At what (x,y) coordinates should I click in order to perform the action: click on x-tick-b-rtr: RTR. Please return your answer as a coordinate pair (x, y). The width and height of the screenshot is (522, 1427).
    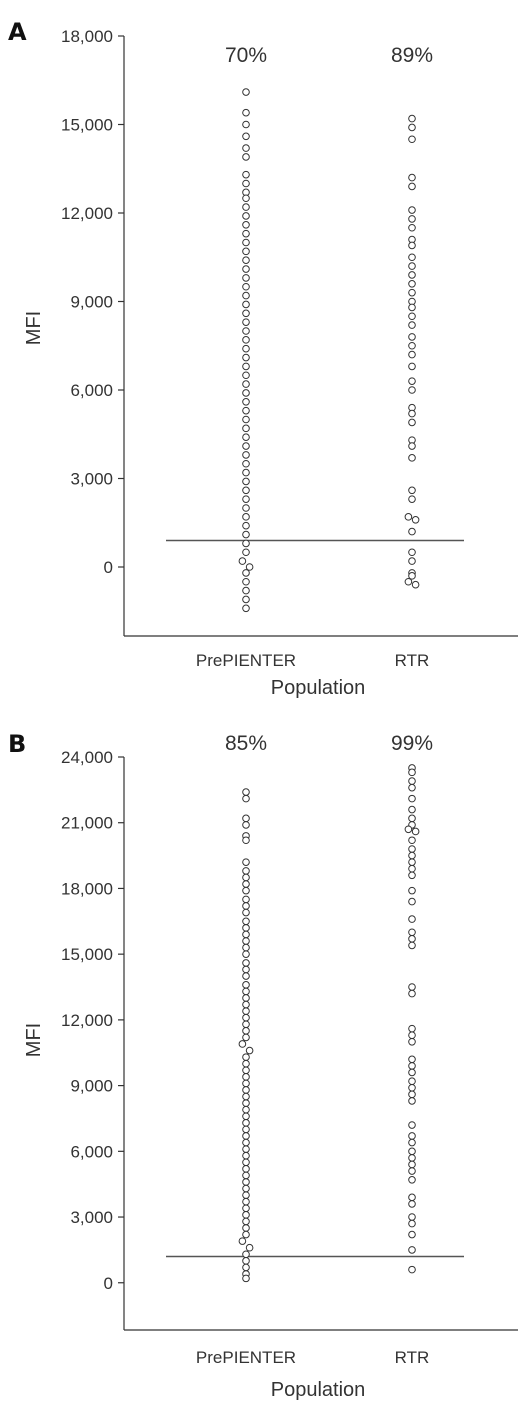
    Looking at the image, I should click on (412, 1357).